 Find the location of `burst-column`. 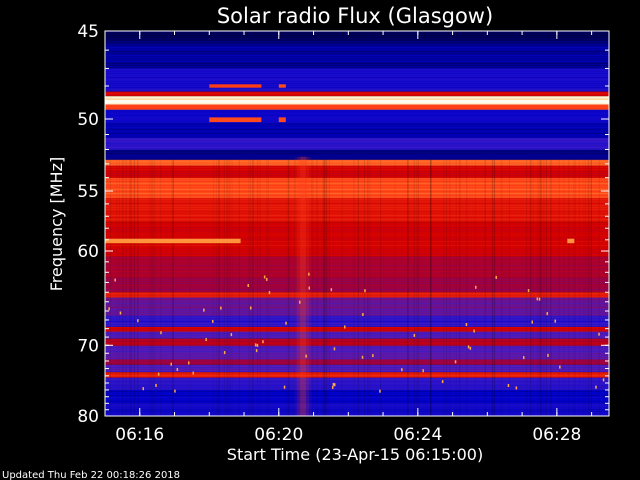

burst-column is located at coordinates (303, 286).